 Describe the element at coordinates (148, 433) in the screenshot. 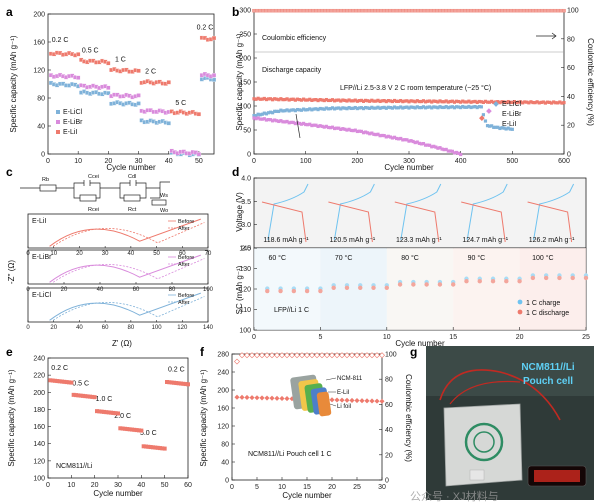

I see `panel-e-rate-label: 5.0 C` at that location.